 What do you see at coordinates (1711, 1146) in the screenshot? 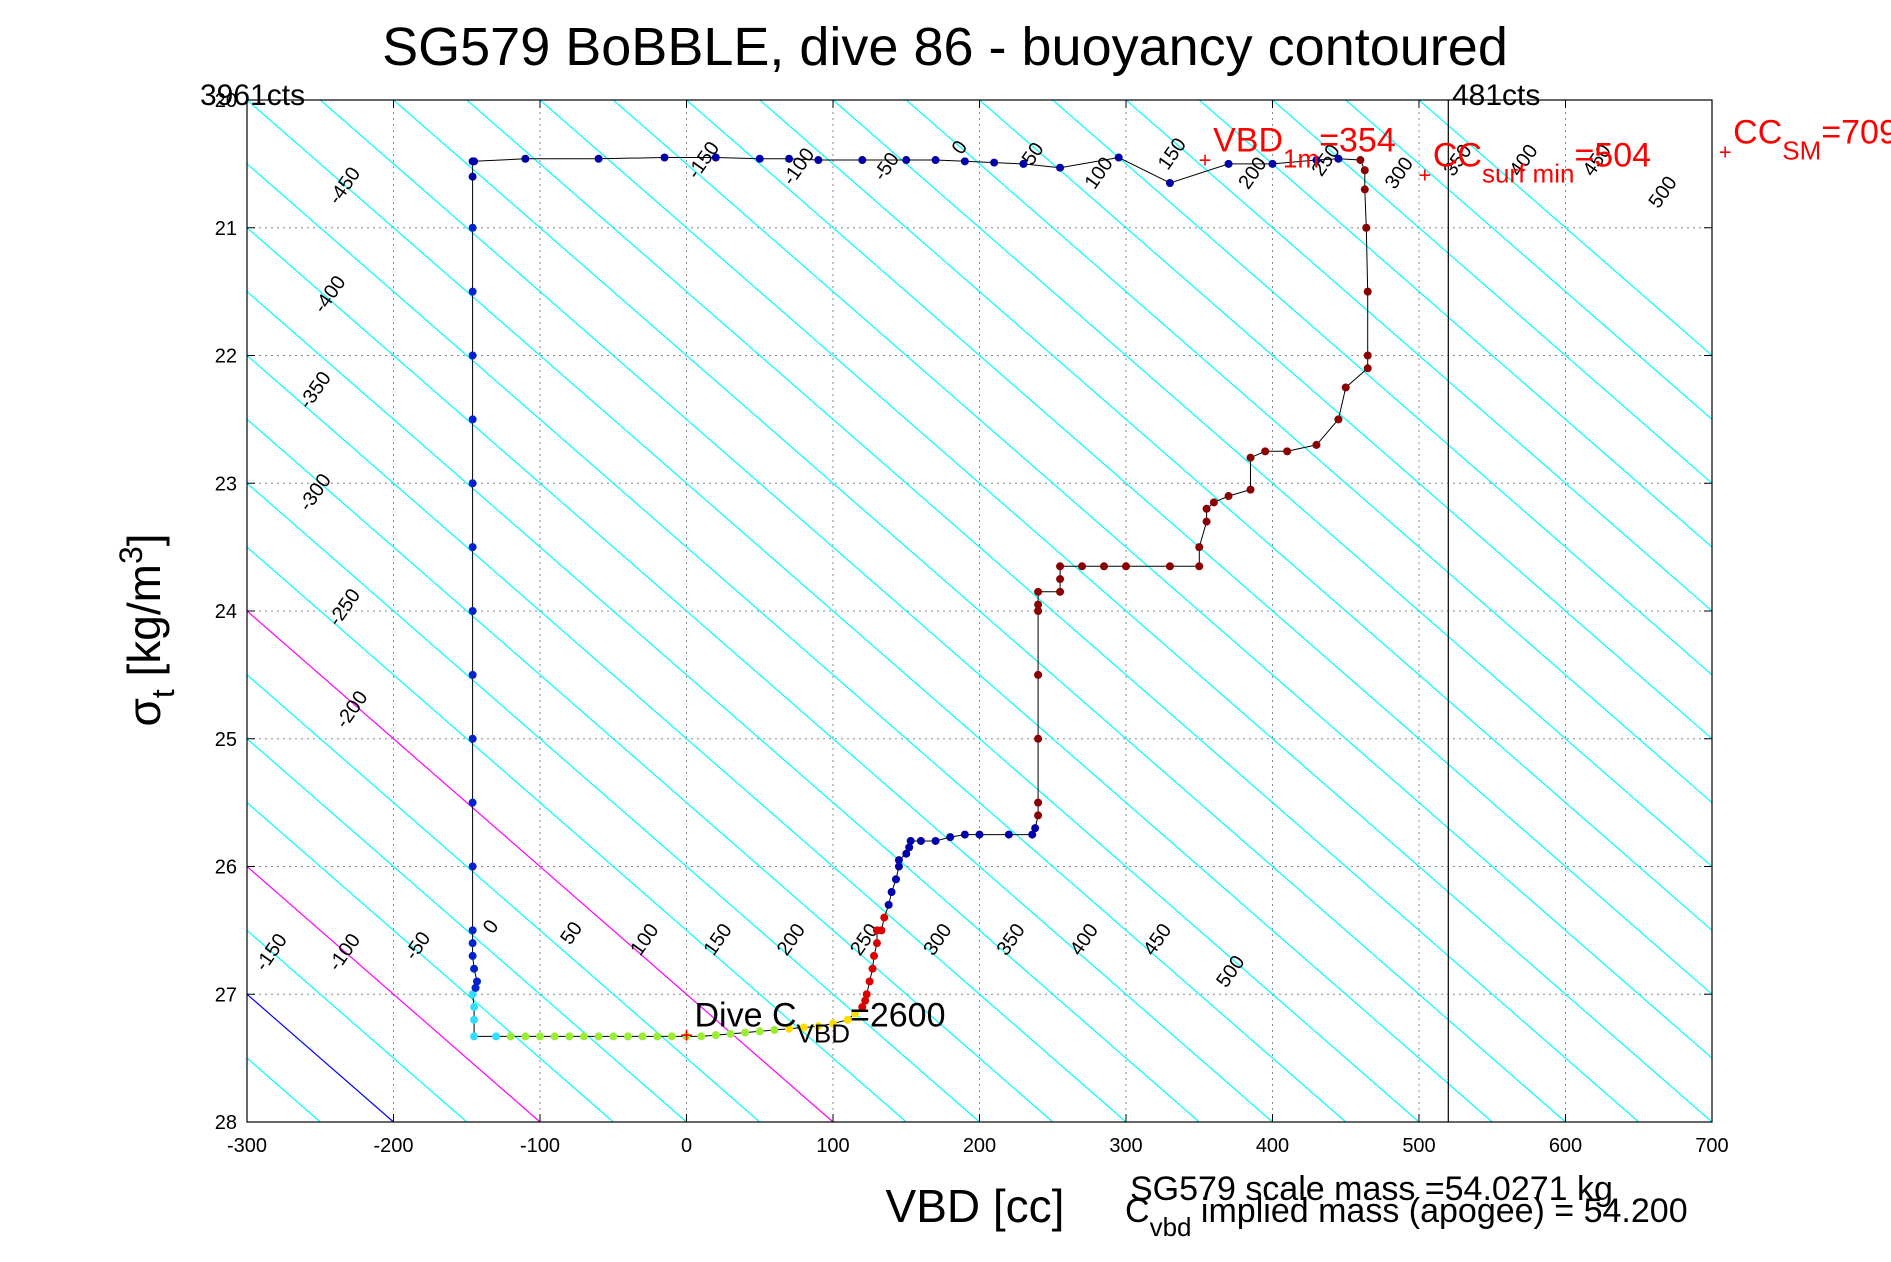
I see `x-tick-label: 700` at bounding box center [1711, 1146].